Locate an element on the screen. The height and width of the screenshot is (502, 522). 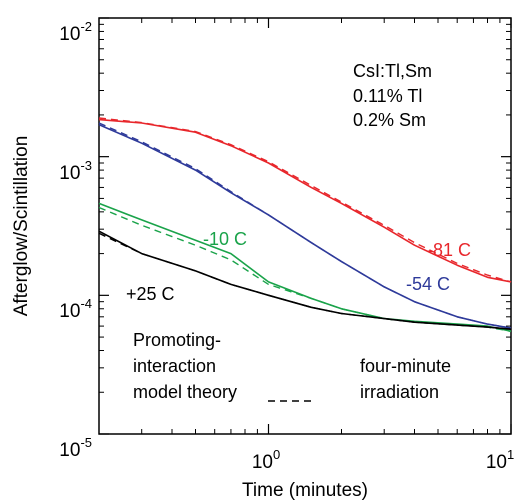
model-label-line3: model theory is located at coordinates (185, 392).